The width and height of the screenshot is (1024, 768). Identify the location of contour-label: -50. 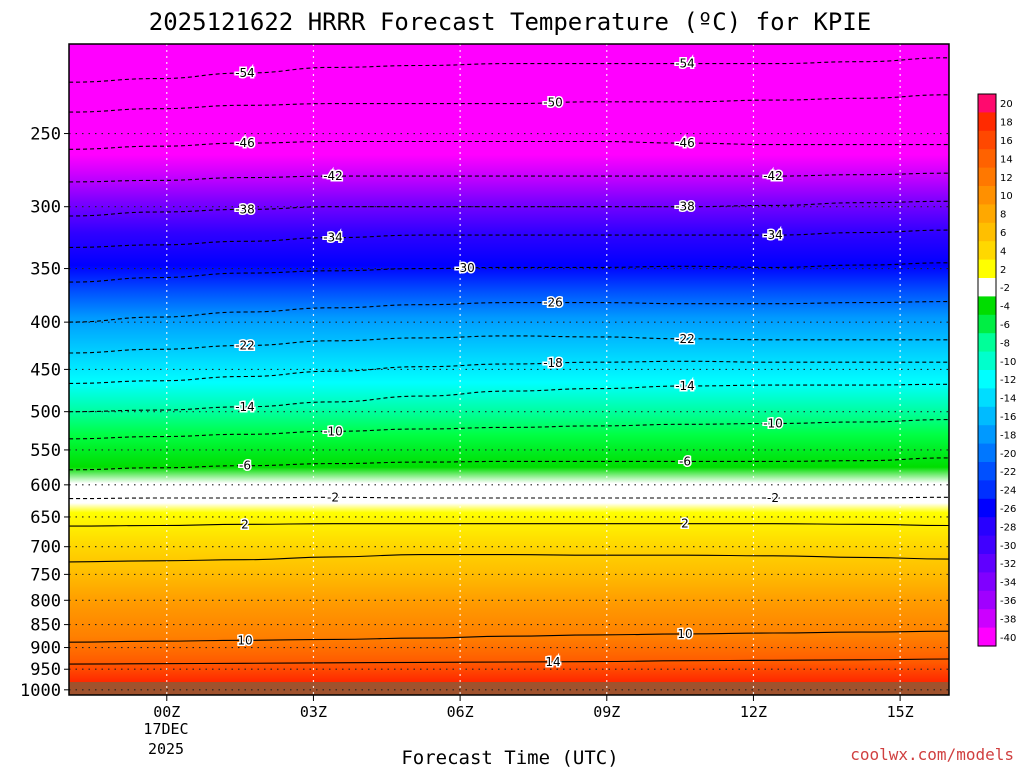
(553, 103).